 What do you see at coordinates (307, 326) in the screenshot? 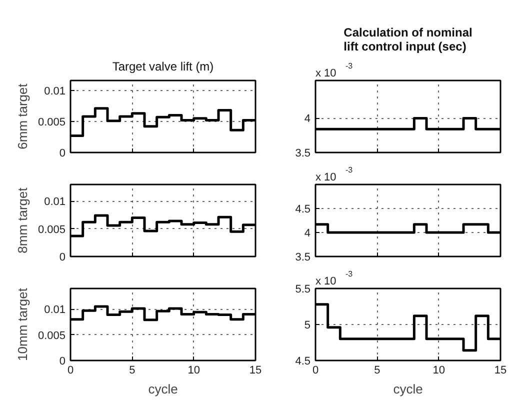
I see `y-tick-label: 5` at bounding box center [307, 326].